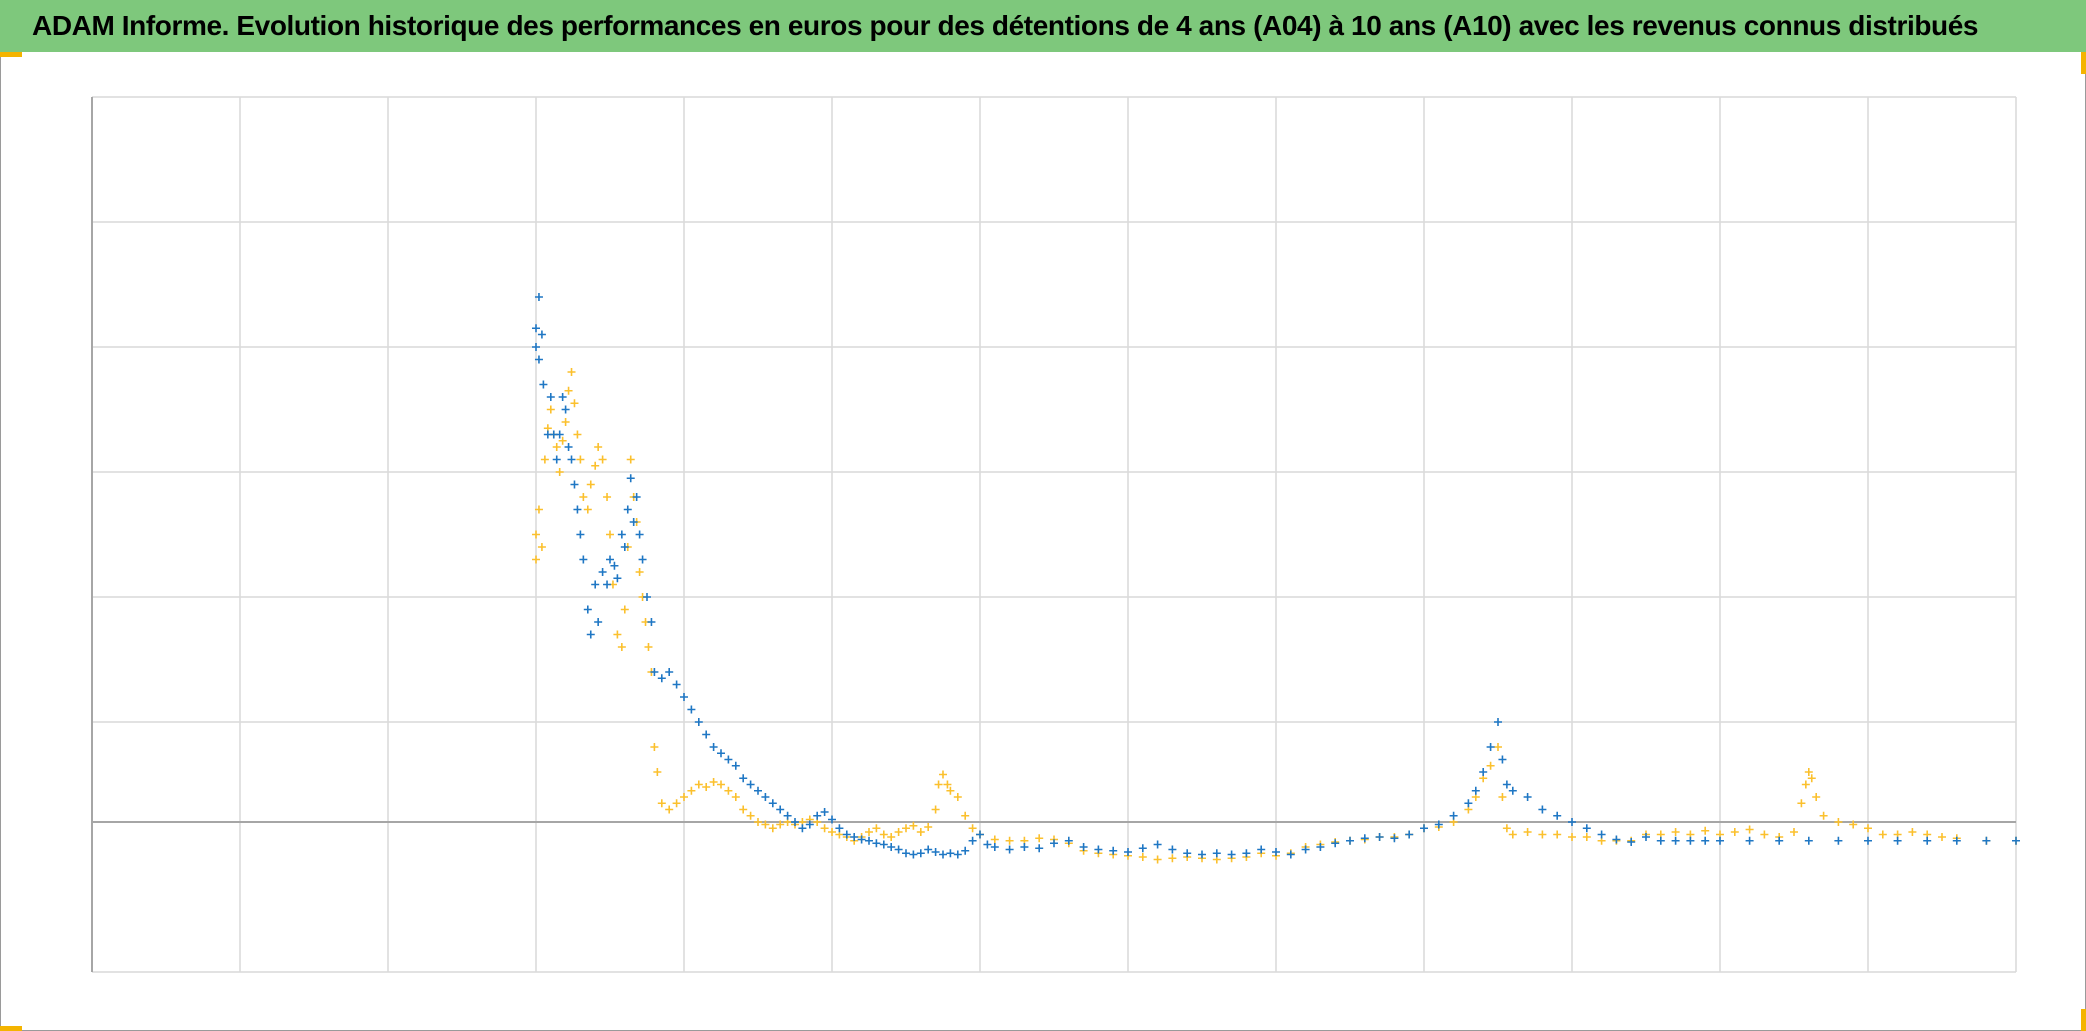  I want to click on corner-accent-top-left, so click(11, 54).